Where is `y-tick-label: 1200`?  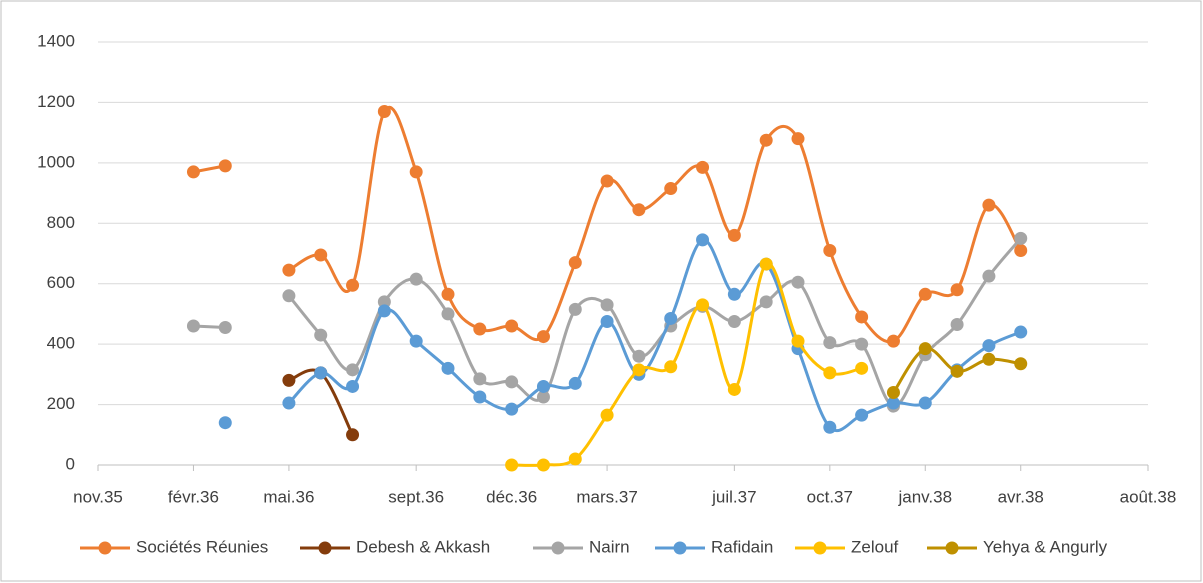
y-tick-label: 1200 is located at coordinates (56, 101).